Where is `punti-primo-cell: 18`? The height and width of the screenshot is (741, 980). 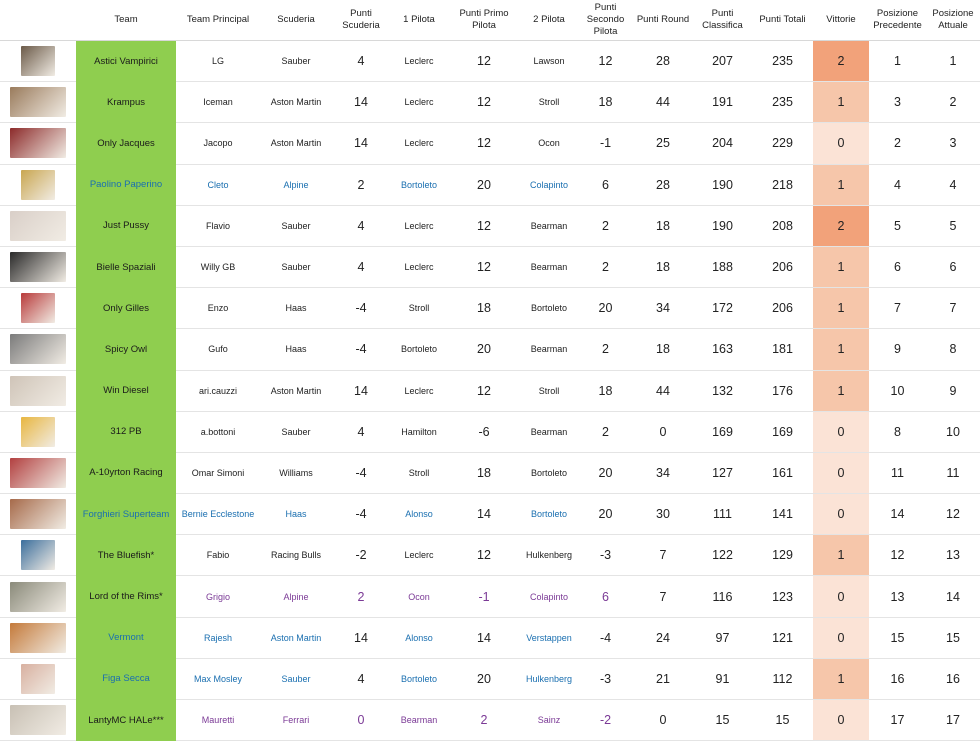
punti-primo-cell: 18 is located at coordinates (484, 308).